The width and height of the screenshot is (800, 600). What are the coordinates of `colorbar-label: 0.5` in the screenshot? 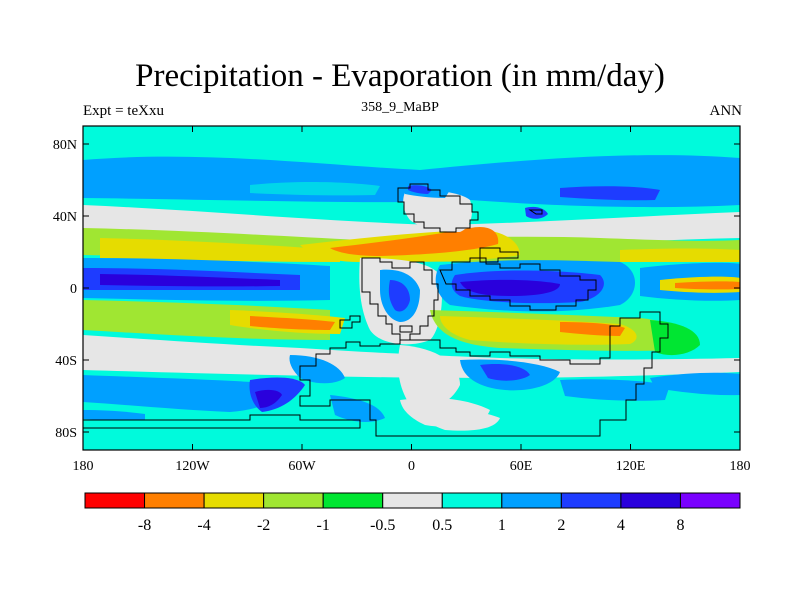 It's located at (442, 525).